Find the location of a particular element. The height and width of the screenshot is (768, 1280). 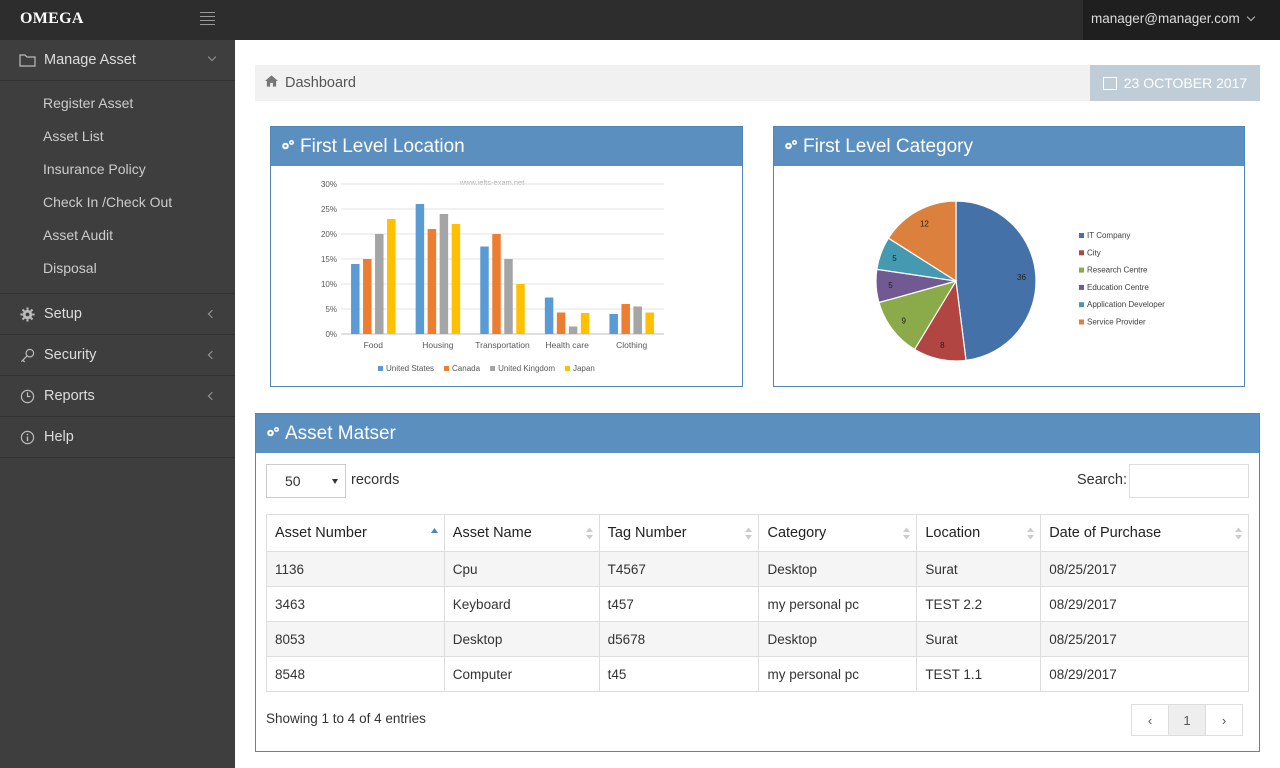

table-cell: my personal pc is located at coordinates (838, 674).